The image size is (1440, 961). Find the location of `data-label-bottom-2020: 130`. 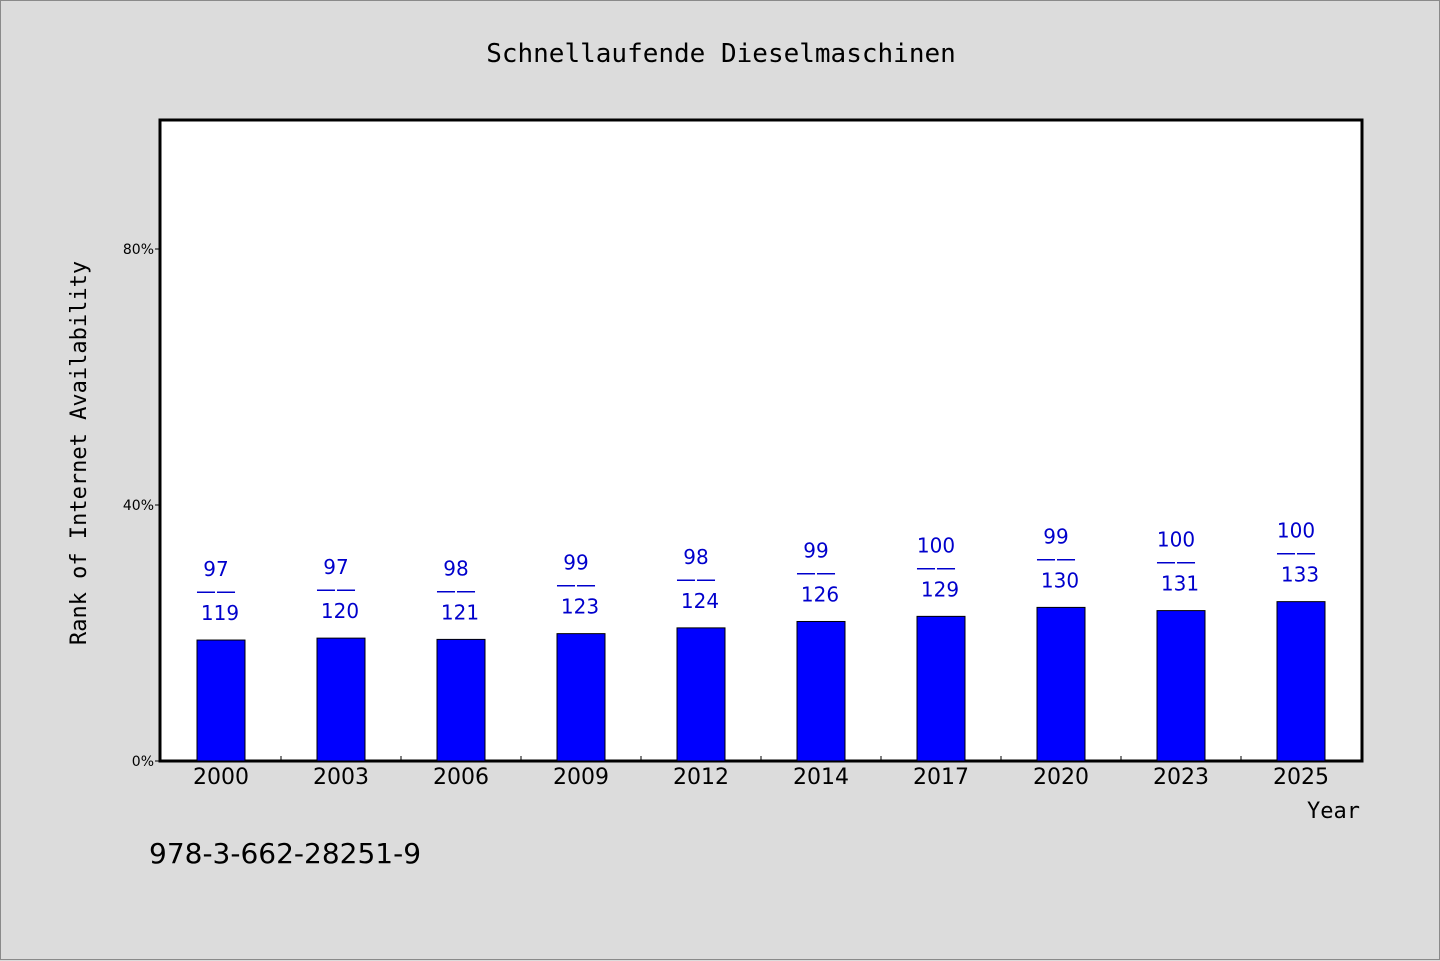

data-label-bottom-2020: 130 is located at coordinates (1060, 580).